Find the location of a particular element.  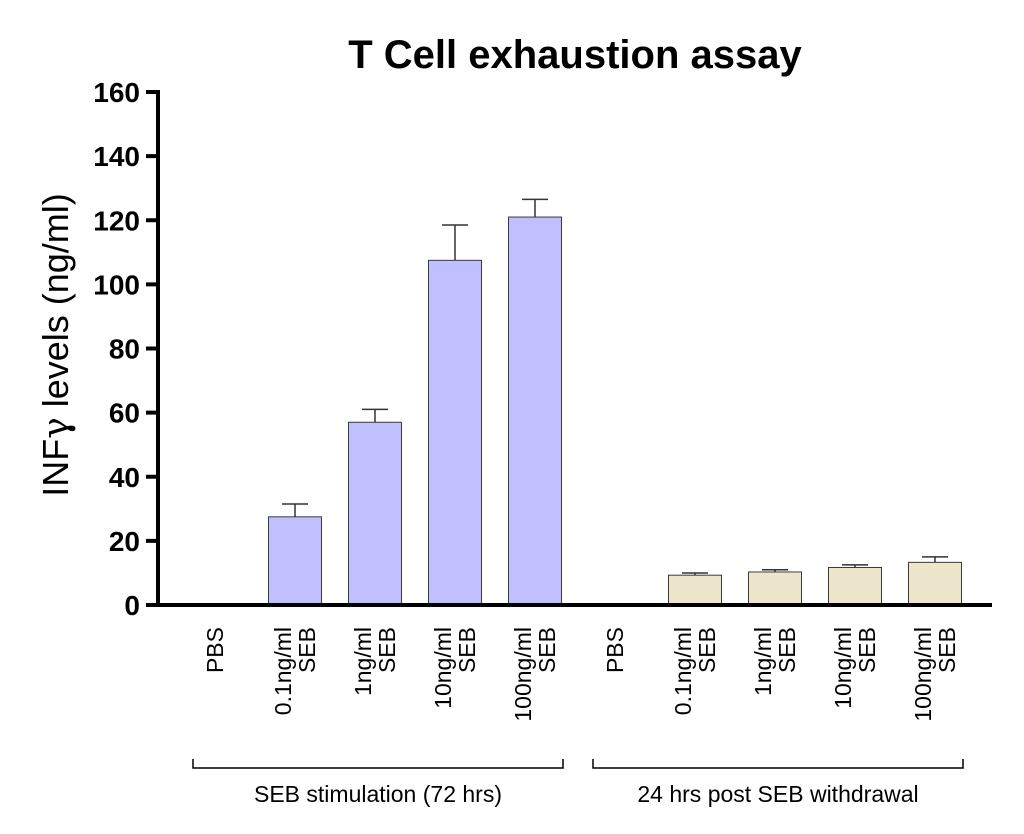

y-axis-label: INFγ levels (ng/ml) is located at coordinates (56, 345).